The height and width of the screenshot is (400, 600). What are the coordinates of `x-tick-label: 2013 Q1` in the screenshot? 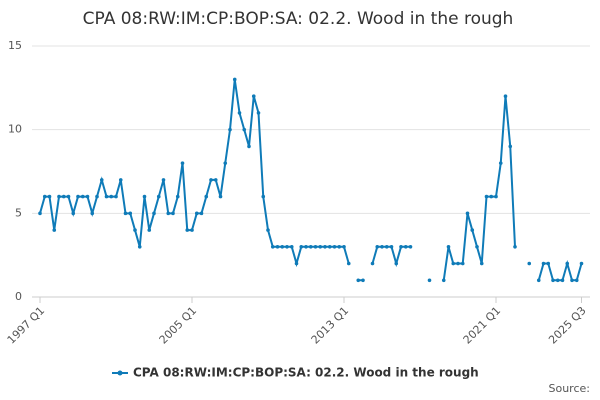 It's located at (330, 325).